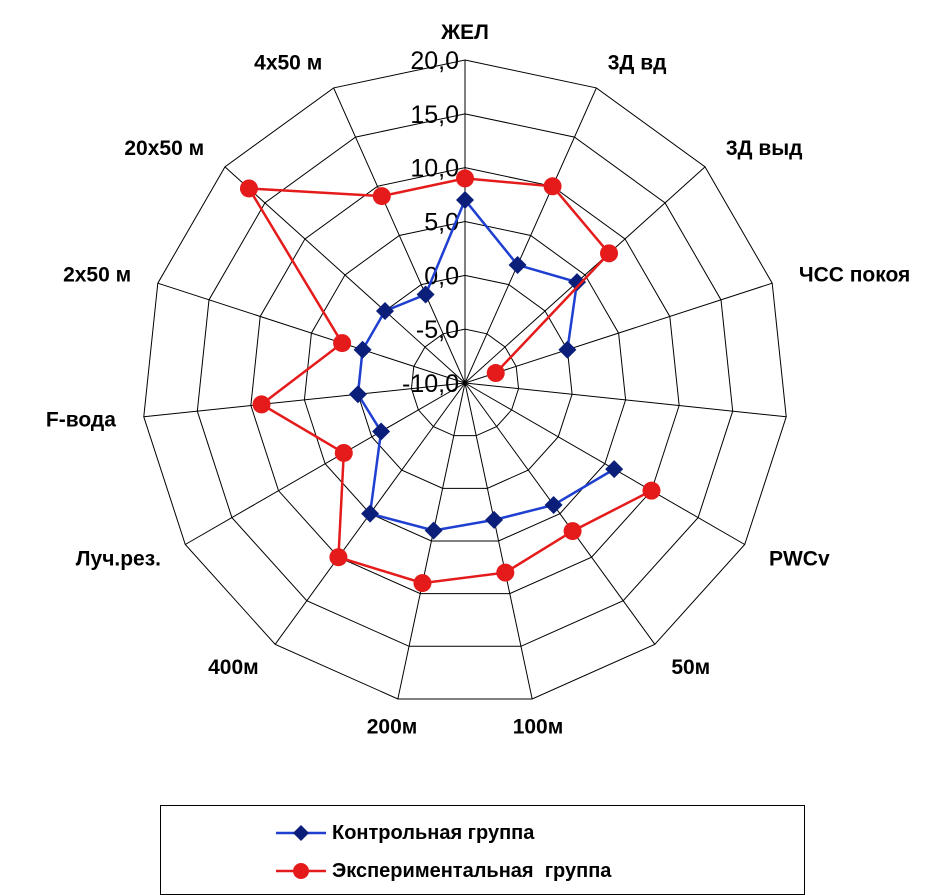 The image size is (942, 895). Describe the element at coordinates (854, 275) in the screenshot. I see `axis-label: ЧСС покоя` at that location.